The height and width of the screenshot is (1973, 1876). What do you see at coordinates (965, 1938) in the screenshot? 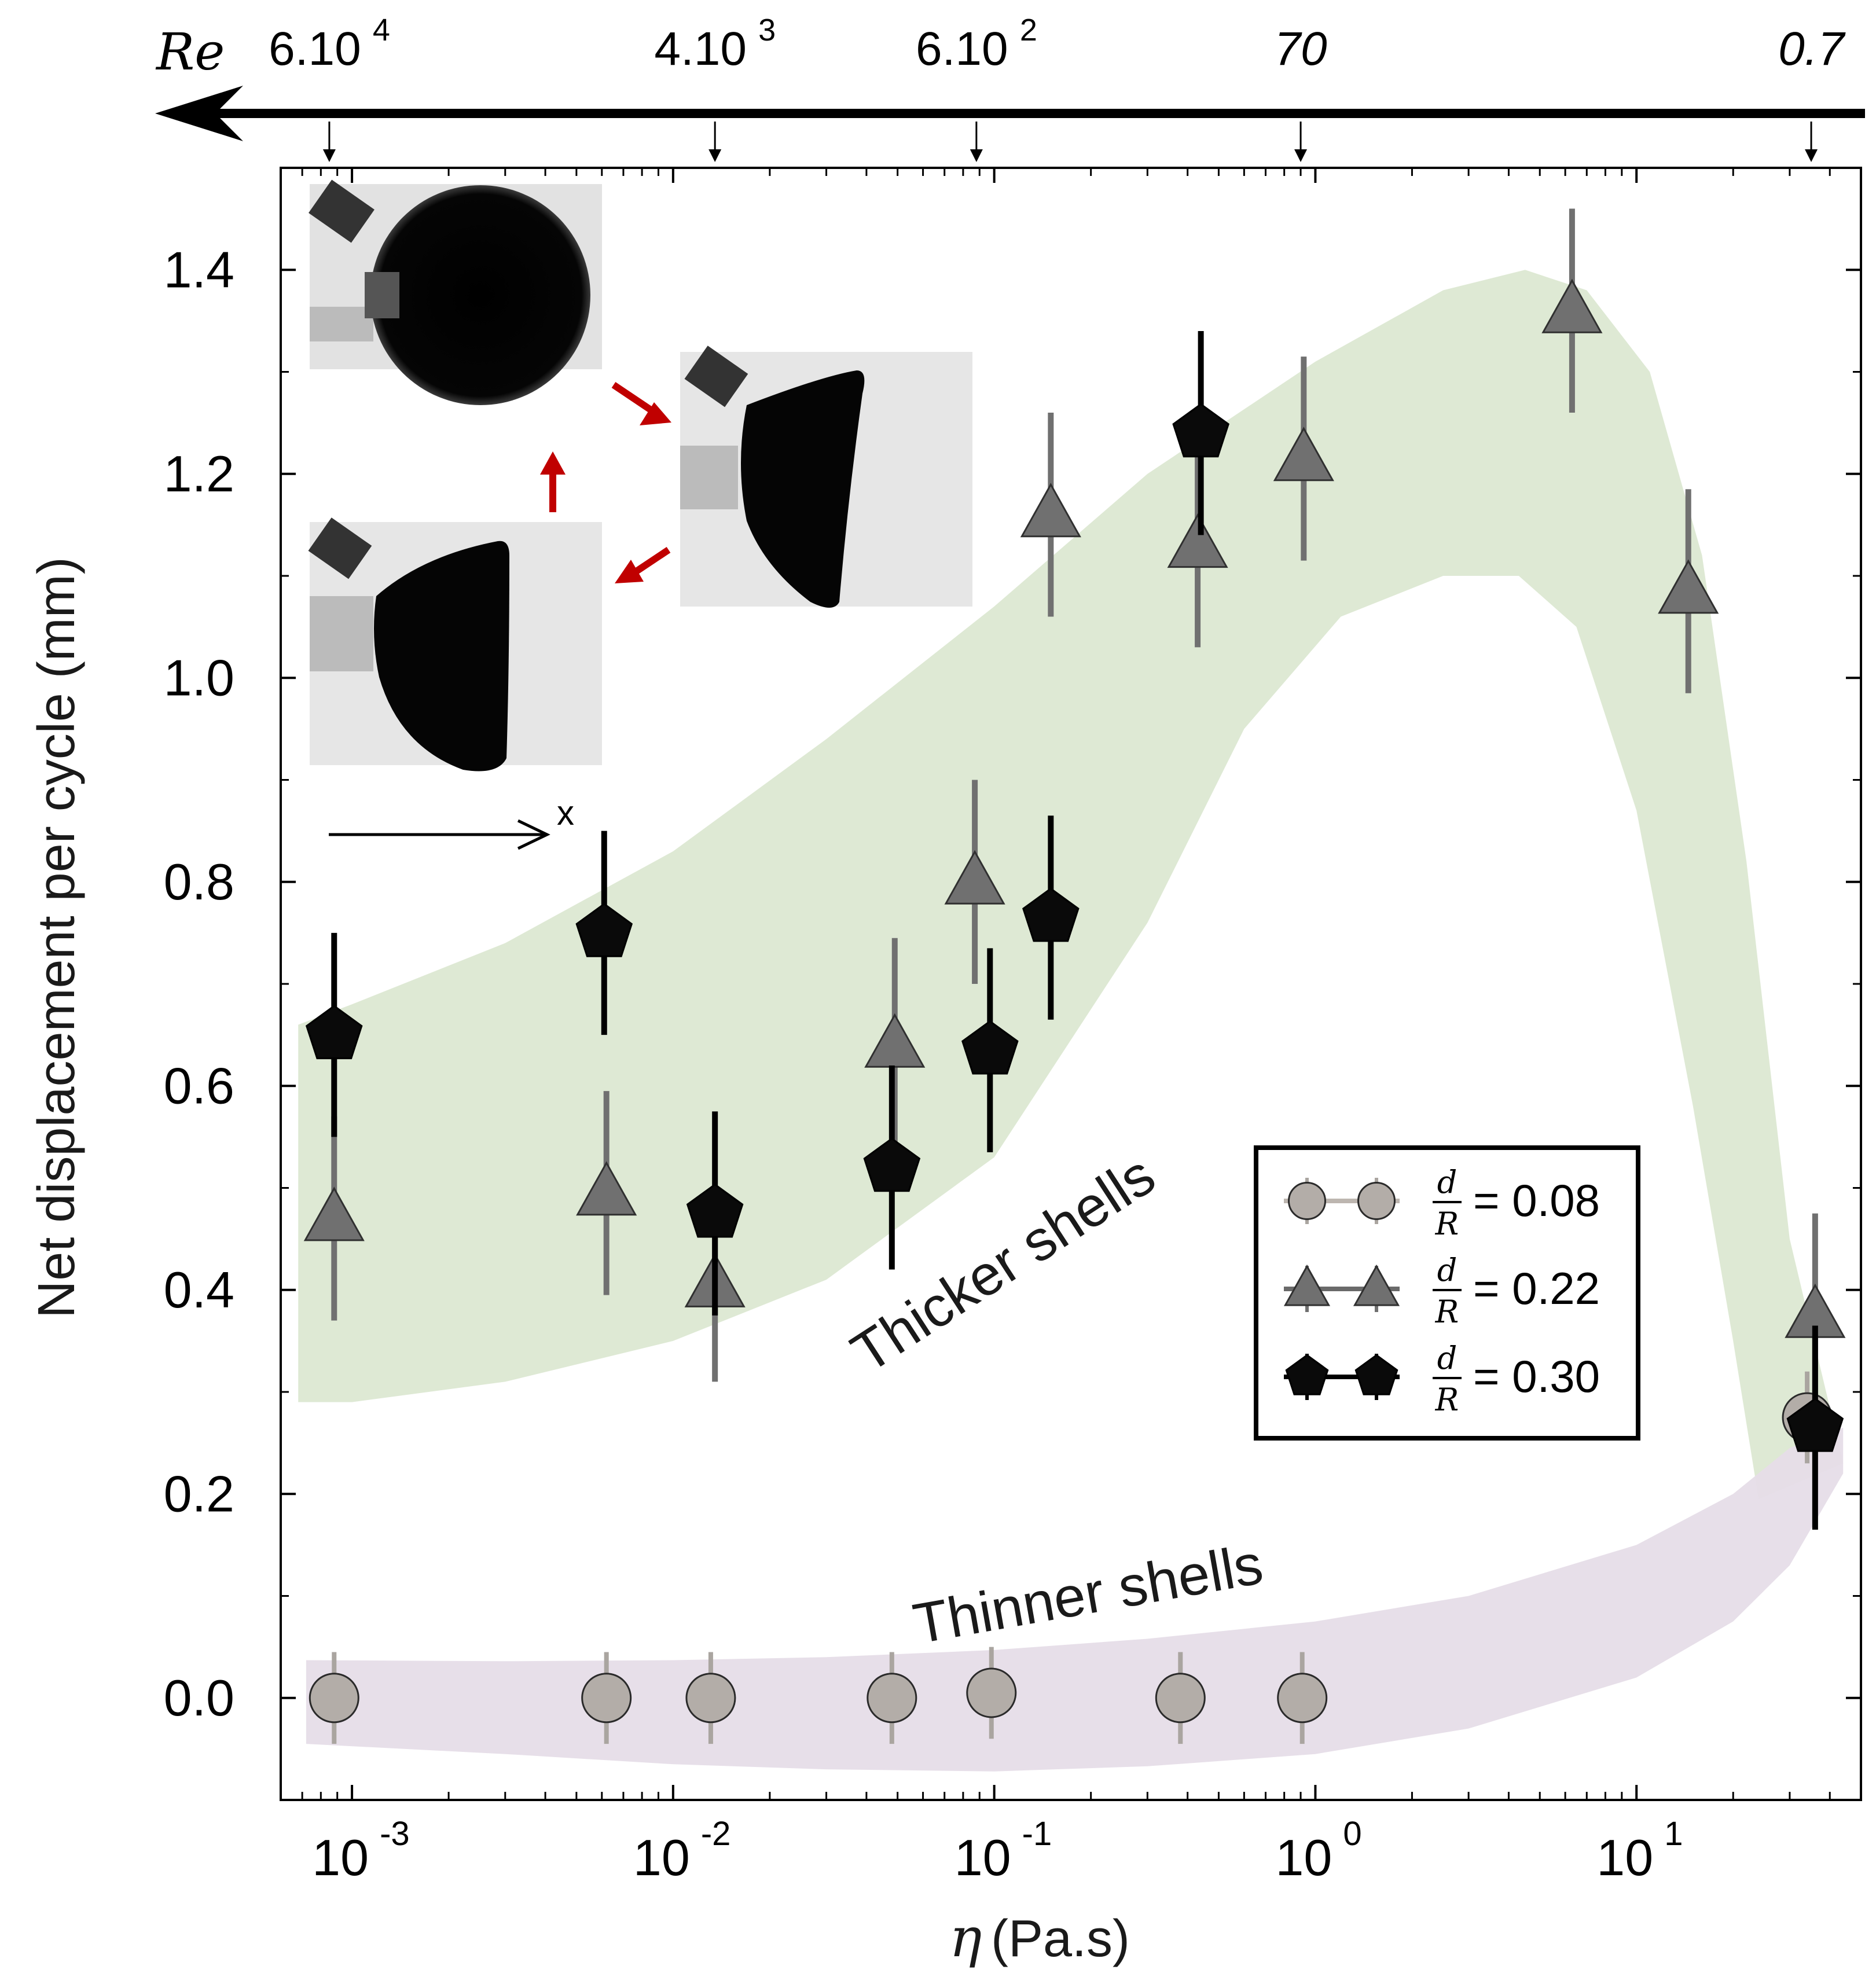
I see `x-axis-label-symbol: η` at bounding box center [965, 1938].